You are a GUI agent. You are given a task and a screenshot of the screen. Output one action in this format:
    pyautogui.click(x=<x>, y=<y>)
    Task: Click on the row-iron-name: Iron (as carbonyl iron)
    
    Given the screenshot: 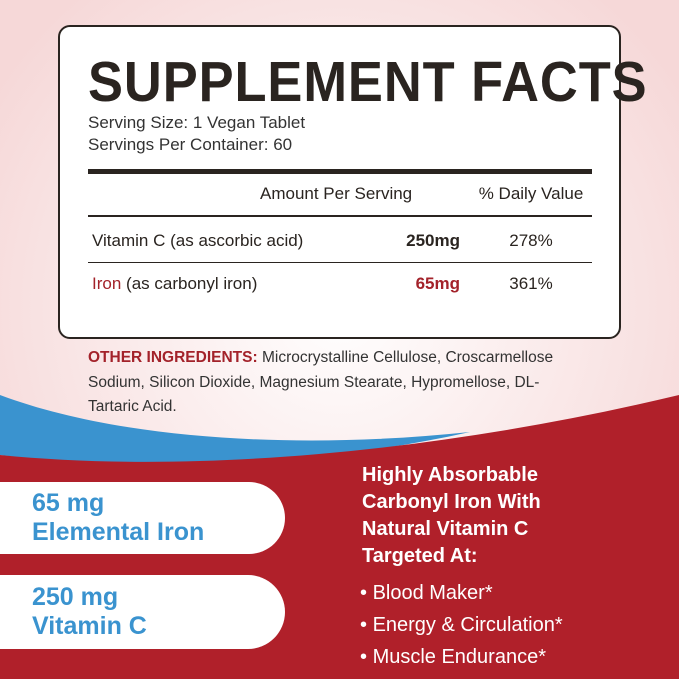 What is the action you would take?
    pyautogui.click(x=175, y=283)
    